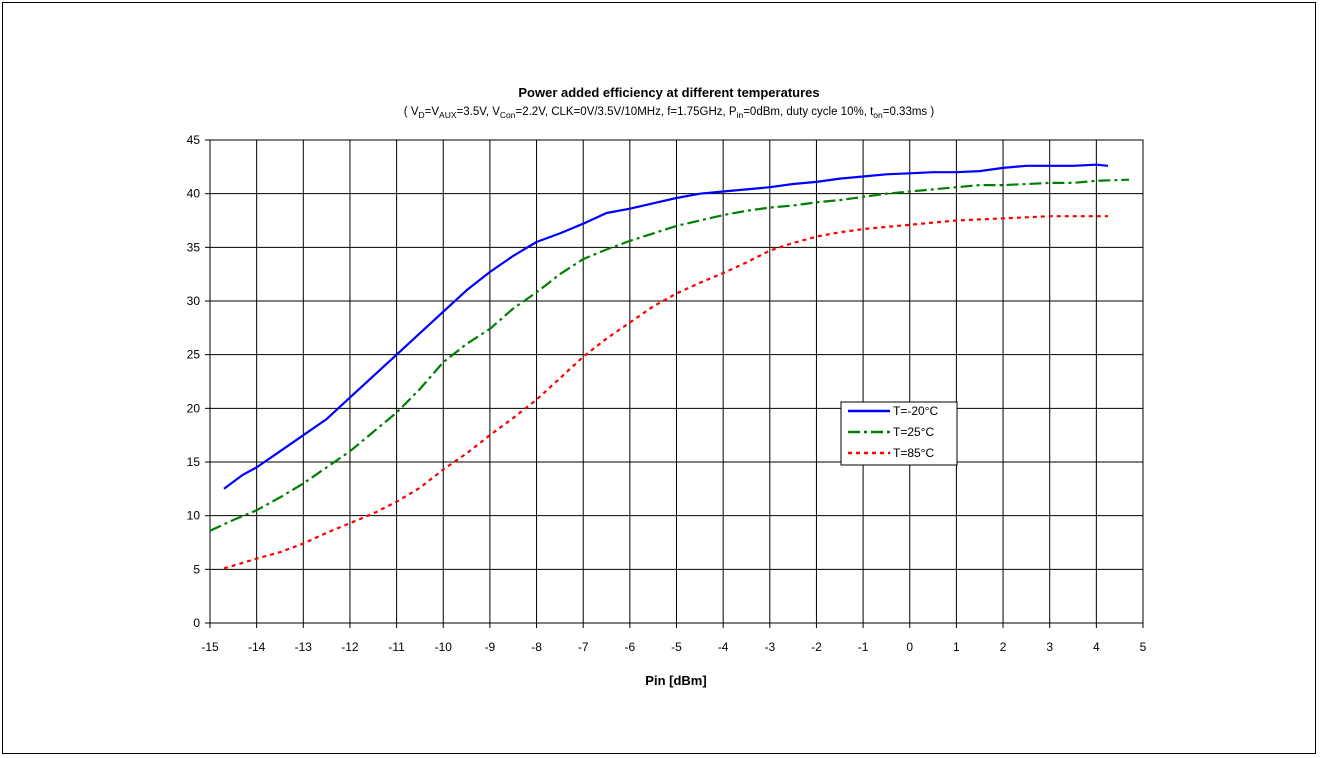 The width and height of the screenshot is (1320, 758). Describe the element at coordinates (194, 301) in the screenshot. I see `y-tick-label: 30` at that location.